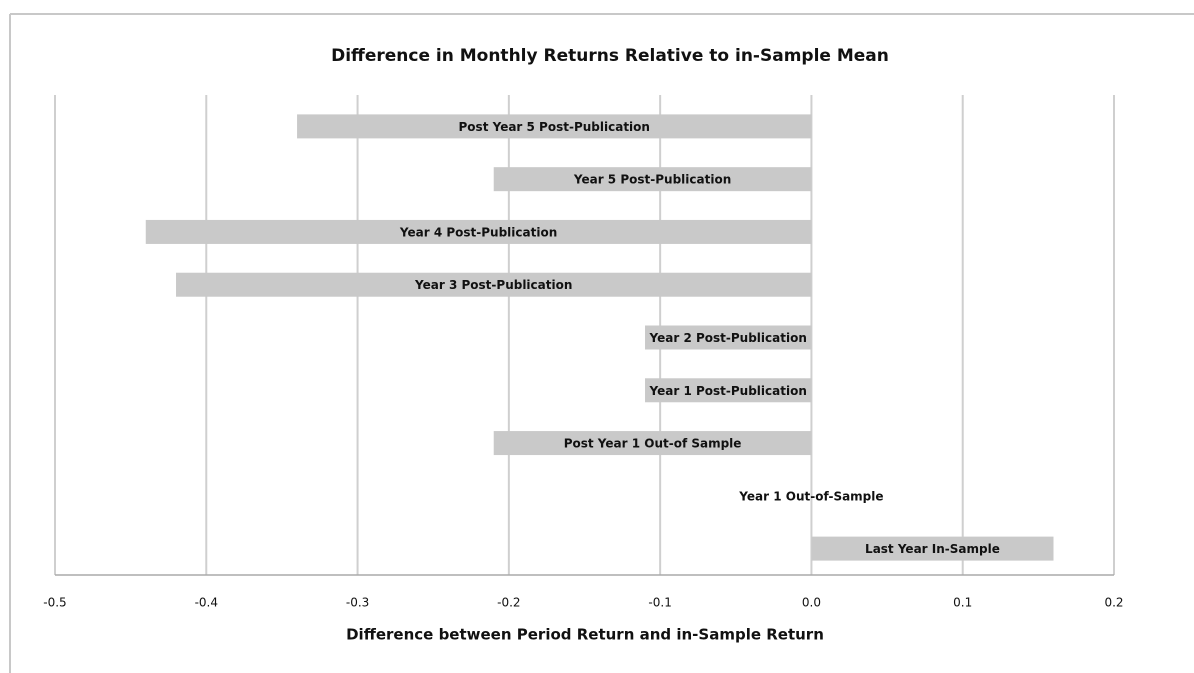  I want to click on x-tick-label: -0.5, so click(54, 603).